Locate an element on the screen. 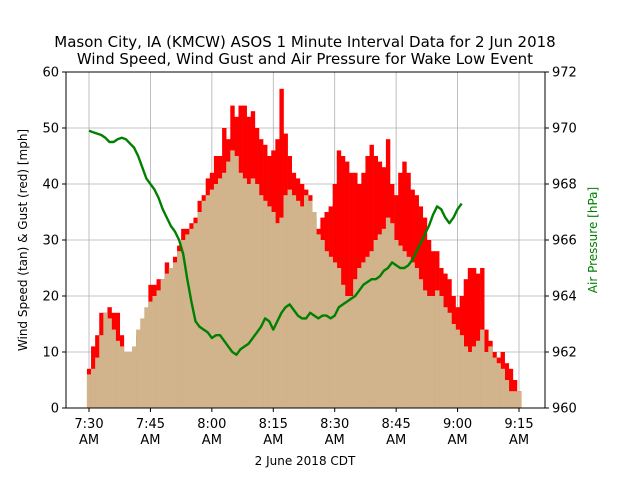 The height and width of the screenshot is (484, 640). left-axis: 0 10 20 30 40 50 60 is located at coordinates (54, 241).